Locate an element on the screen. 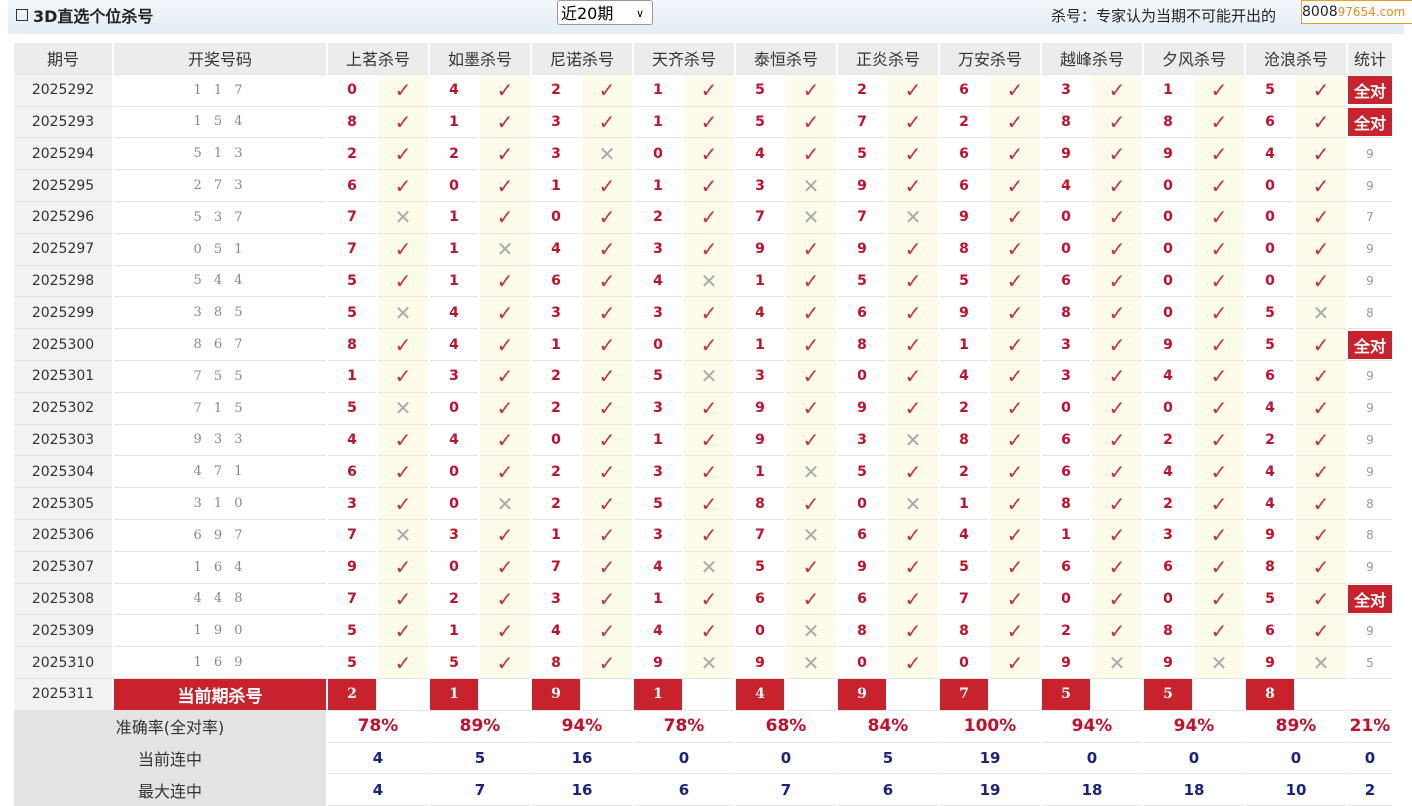 The height and width of the screenshot is (806, 1412). summary-value: 7 is located at coordinates (480, 790).